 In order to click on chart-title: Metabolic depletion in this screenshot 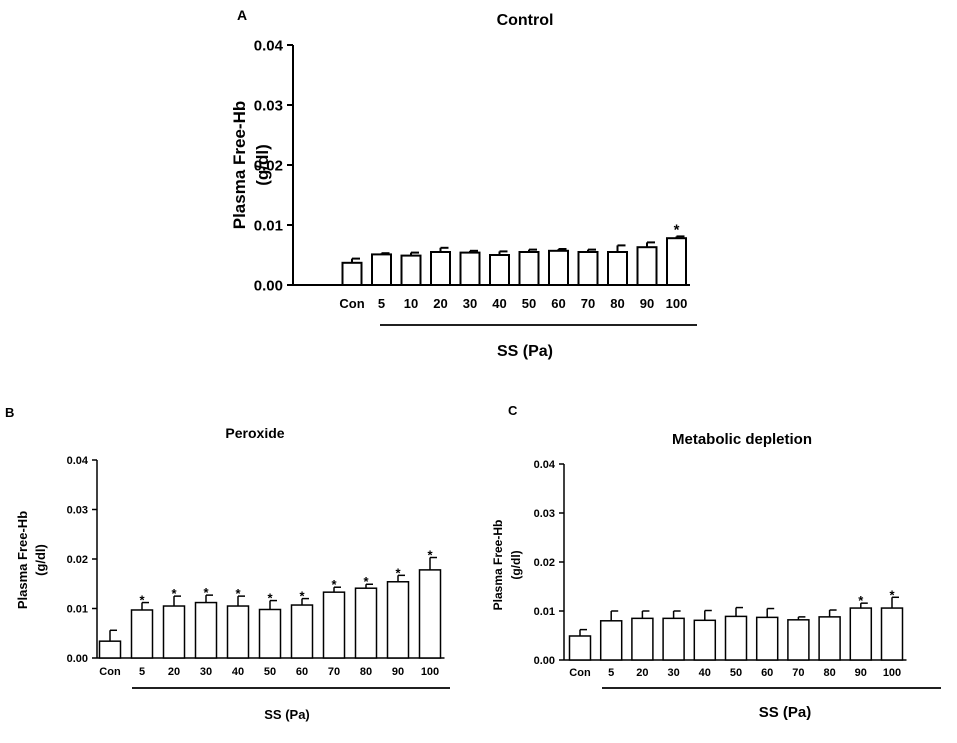, I will do `click(742, 439)`.